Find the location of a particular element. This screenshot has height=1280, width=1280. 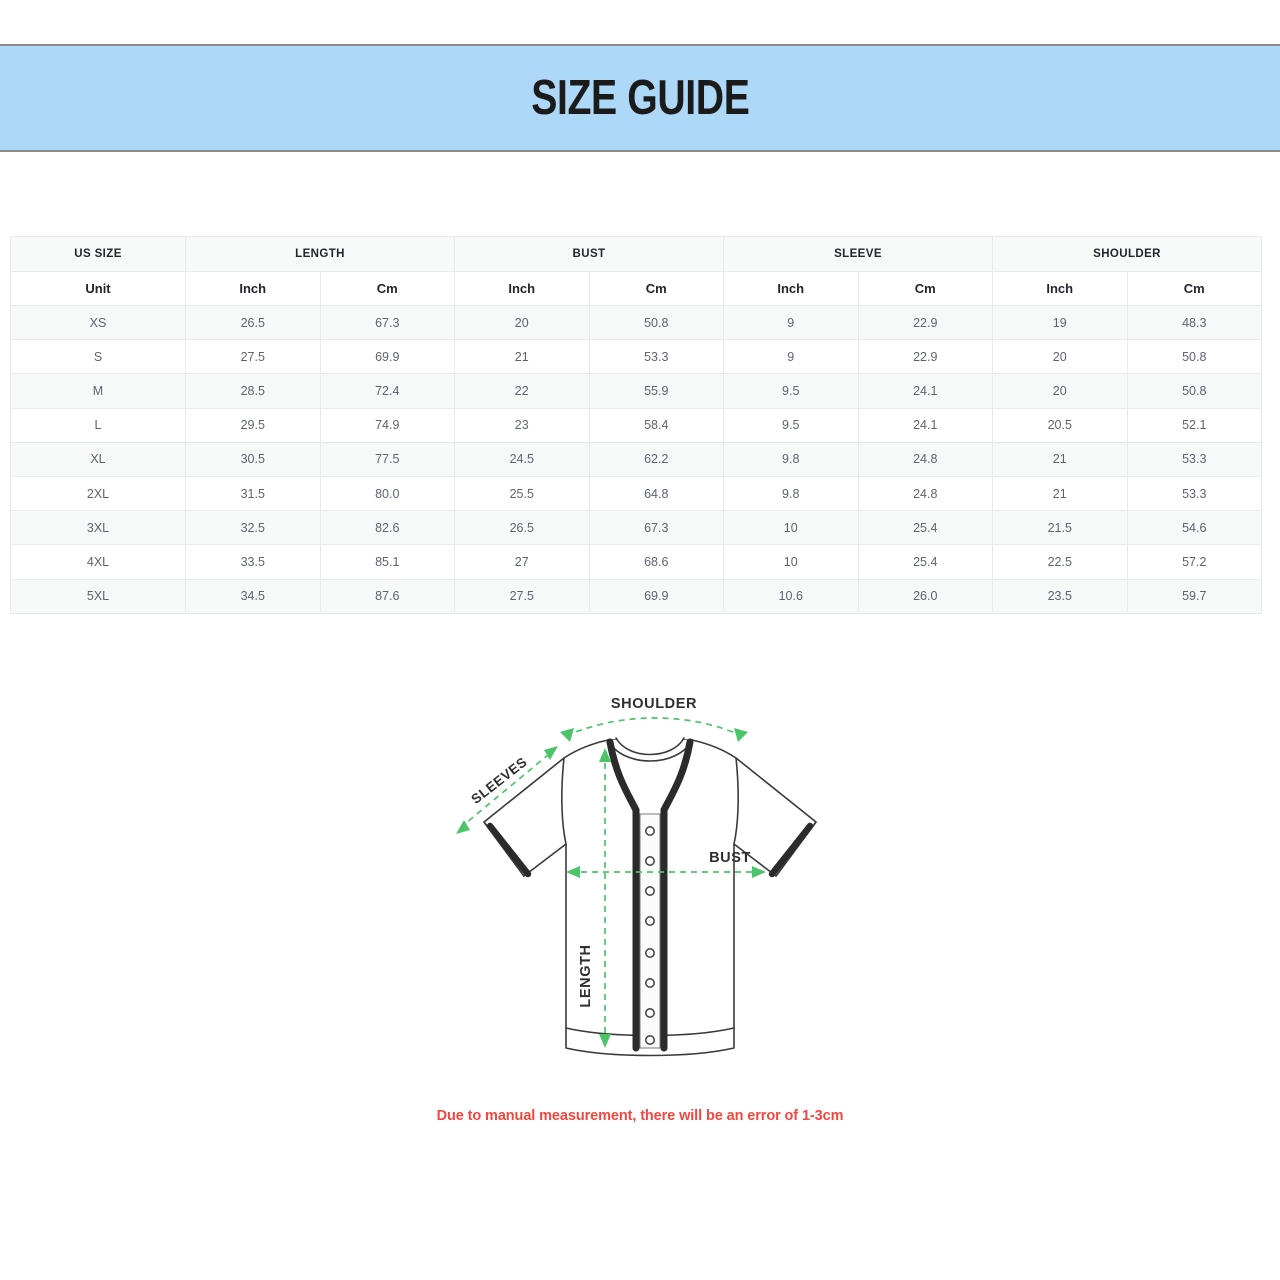

cell-sleeve-in: 9.5 is located at coordinates (791, 391).